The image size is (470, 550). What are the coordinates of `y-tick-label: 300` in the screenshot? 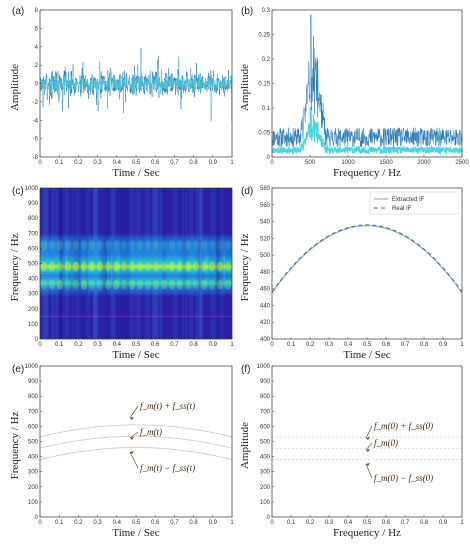 It's located at (33, 295).